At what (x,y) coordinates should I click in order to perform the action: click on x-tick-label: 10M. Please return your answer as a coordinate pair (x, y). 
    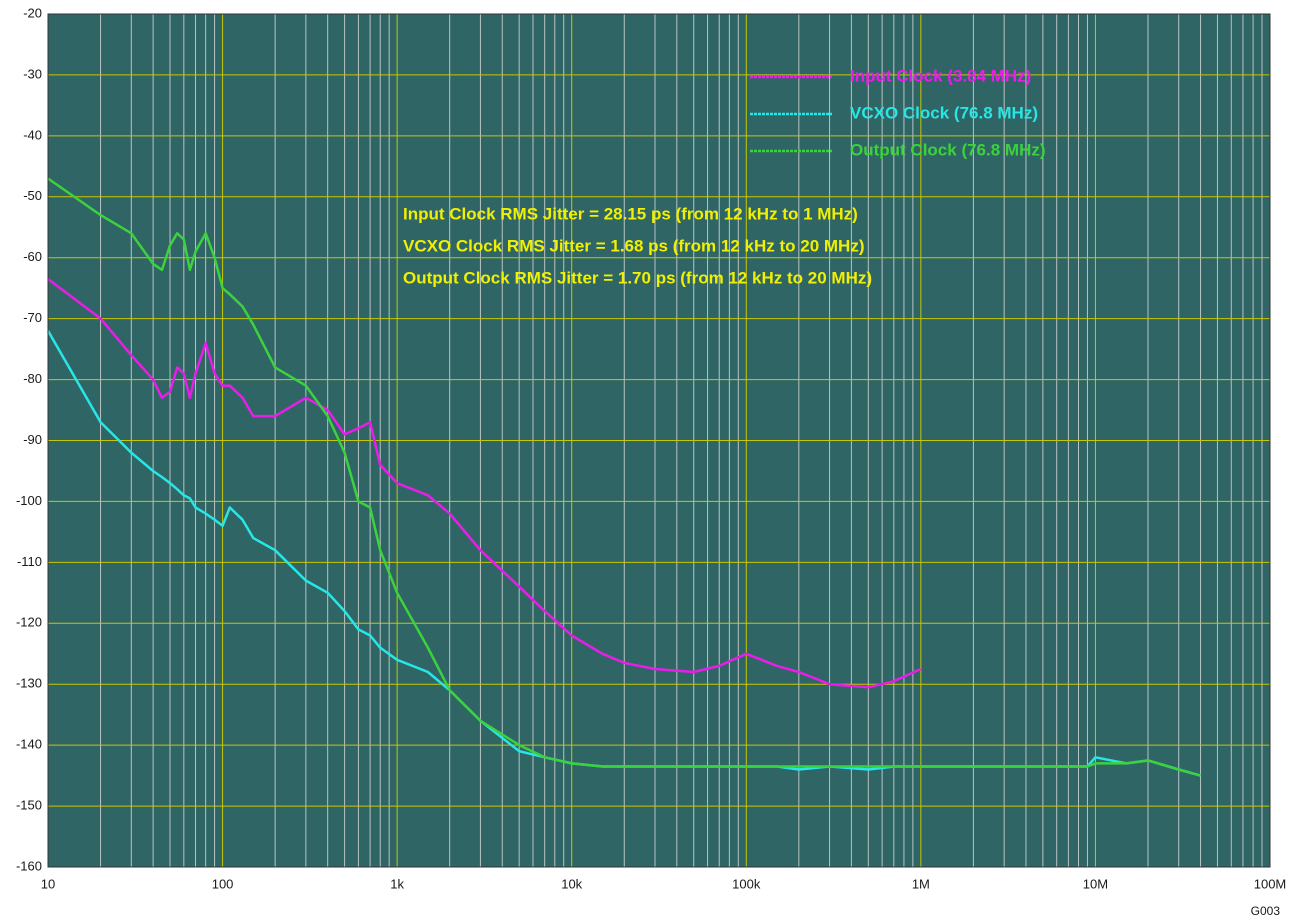
    Looking at the image, I should click on (1095, 883).